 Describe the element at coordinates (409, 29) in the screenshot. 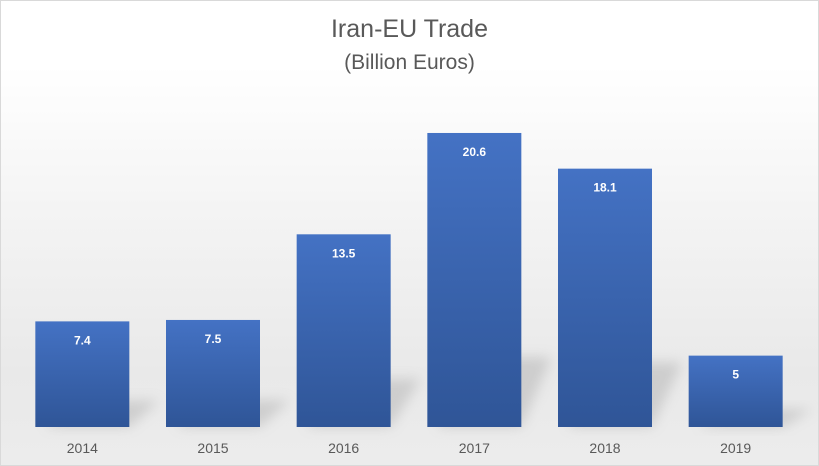

I see `chart-title: Iran-EU Trade` at that location.